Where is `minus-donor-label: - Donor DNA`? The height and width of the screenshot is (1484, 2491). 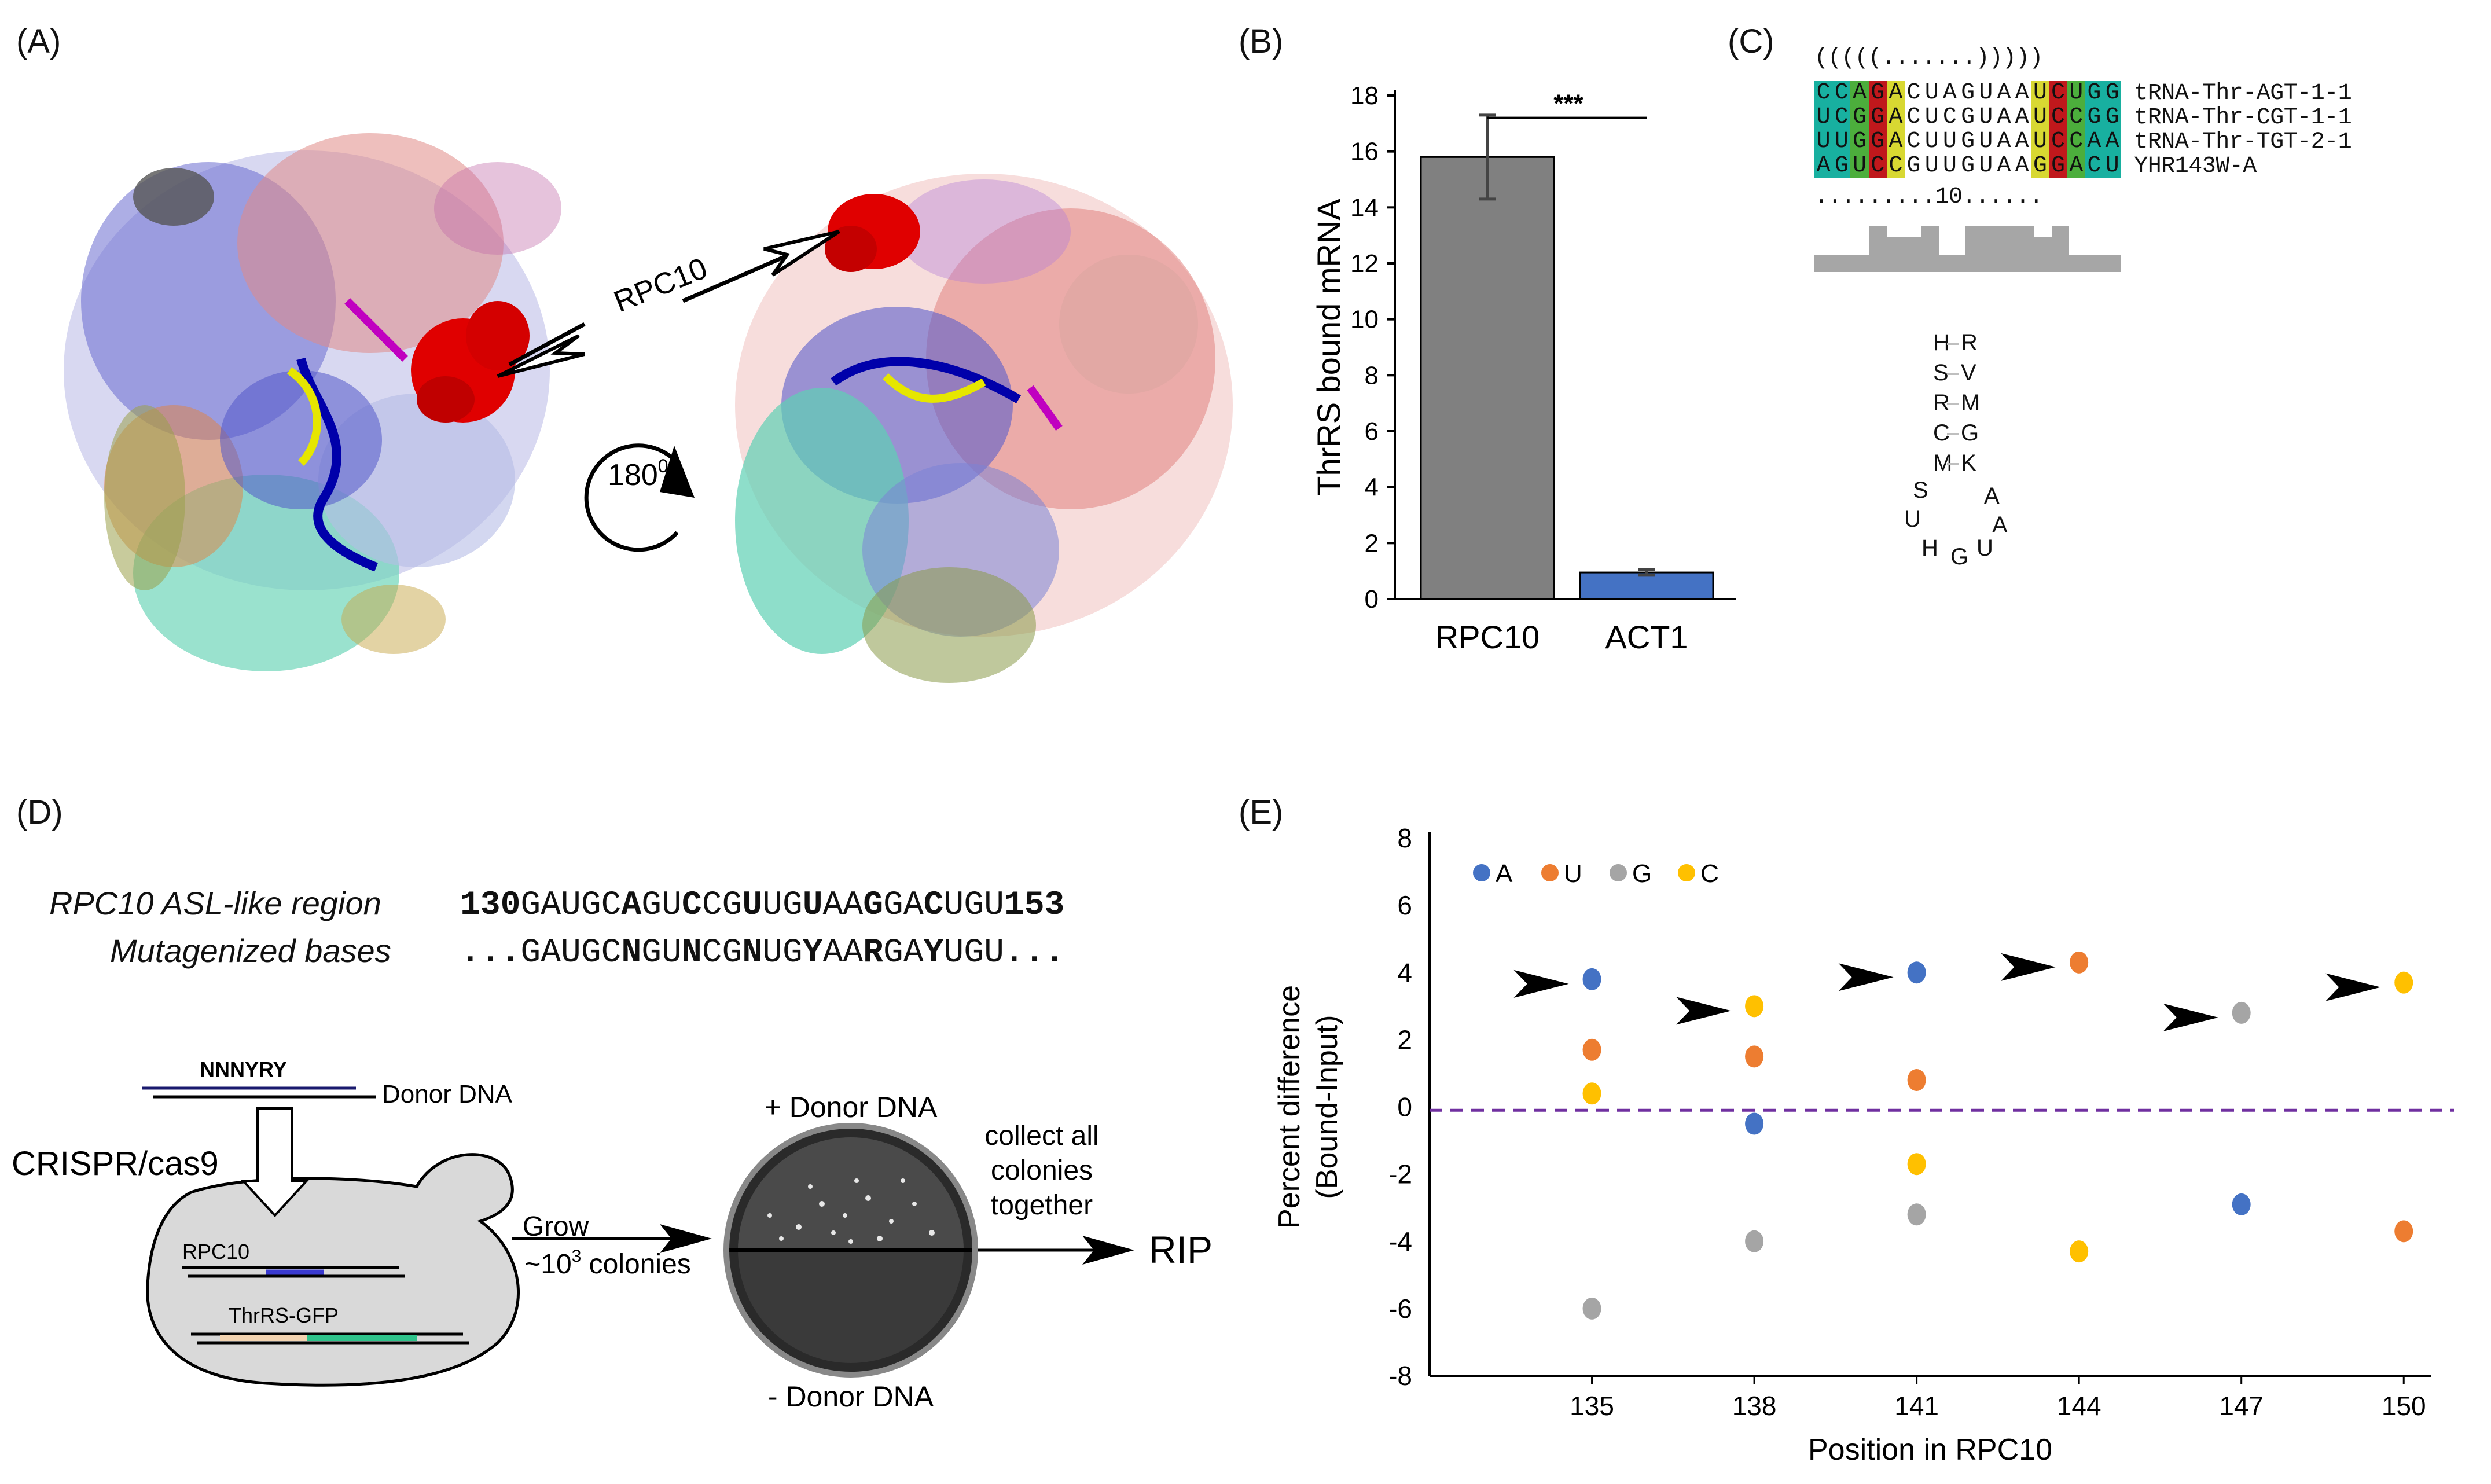
minus-donor-label: - Donor DNA is located at coordinates (851, 1397).